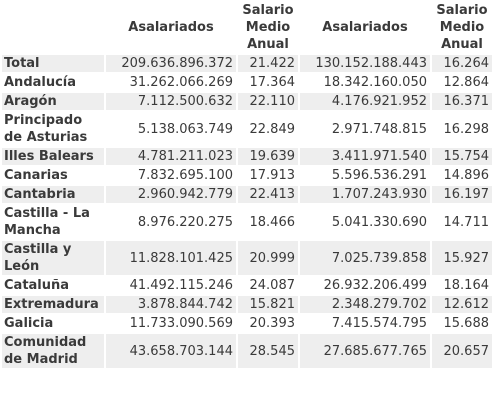 The width and height of the screenshot is (496, 405). Describe the element at coordinates (53, 323) in the screenshot. I see `region-cell: Galicia` at that location.